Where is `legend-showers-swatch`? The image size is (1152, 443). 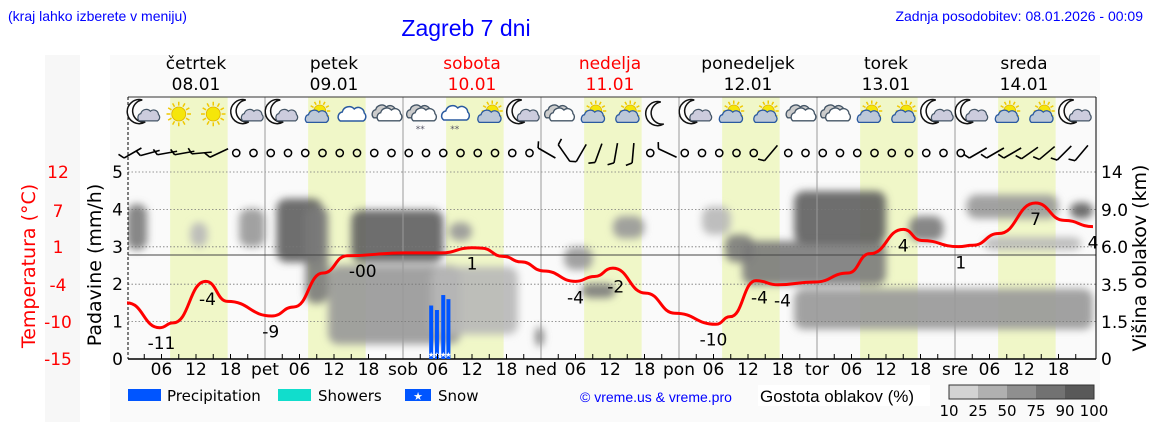
legend-showers-swatch is located at coordinates (294, 395).